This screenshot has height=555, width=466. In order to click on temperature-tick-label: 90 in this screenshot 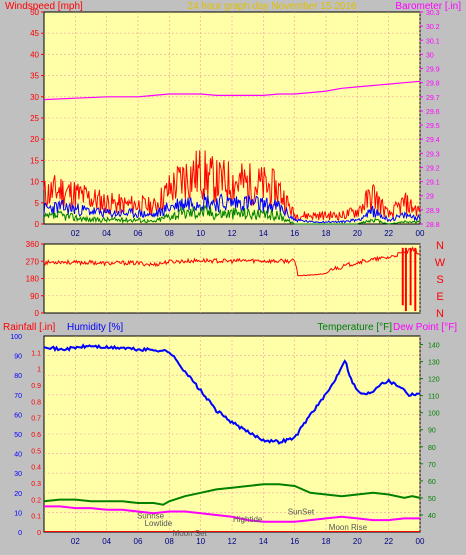, I will do `click(432, 431)`.